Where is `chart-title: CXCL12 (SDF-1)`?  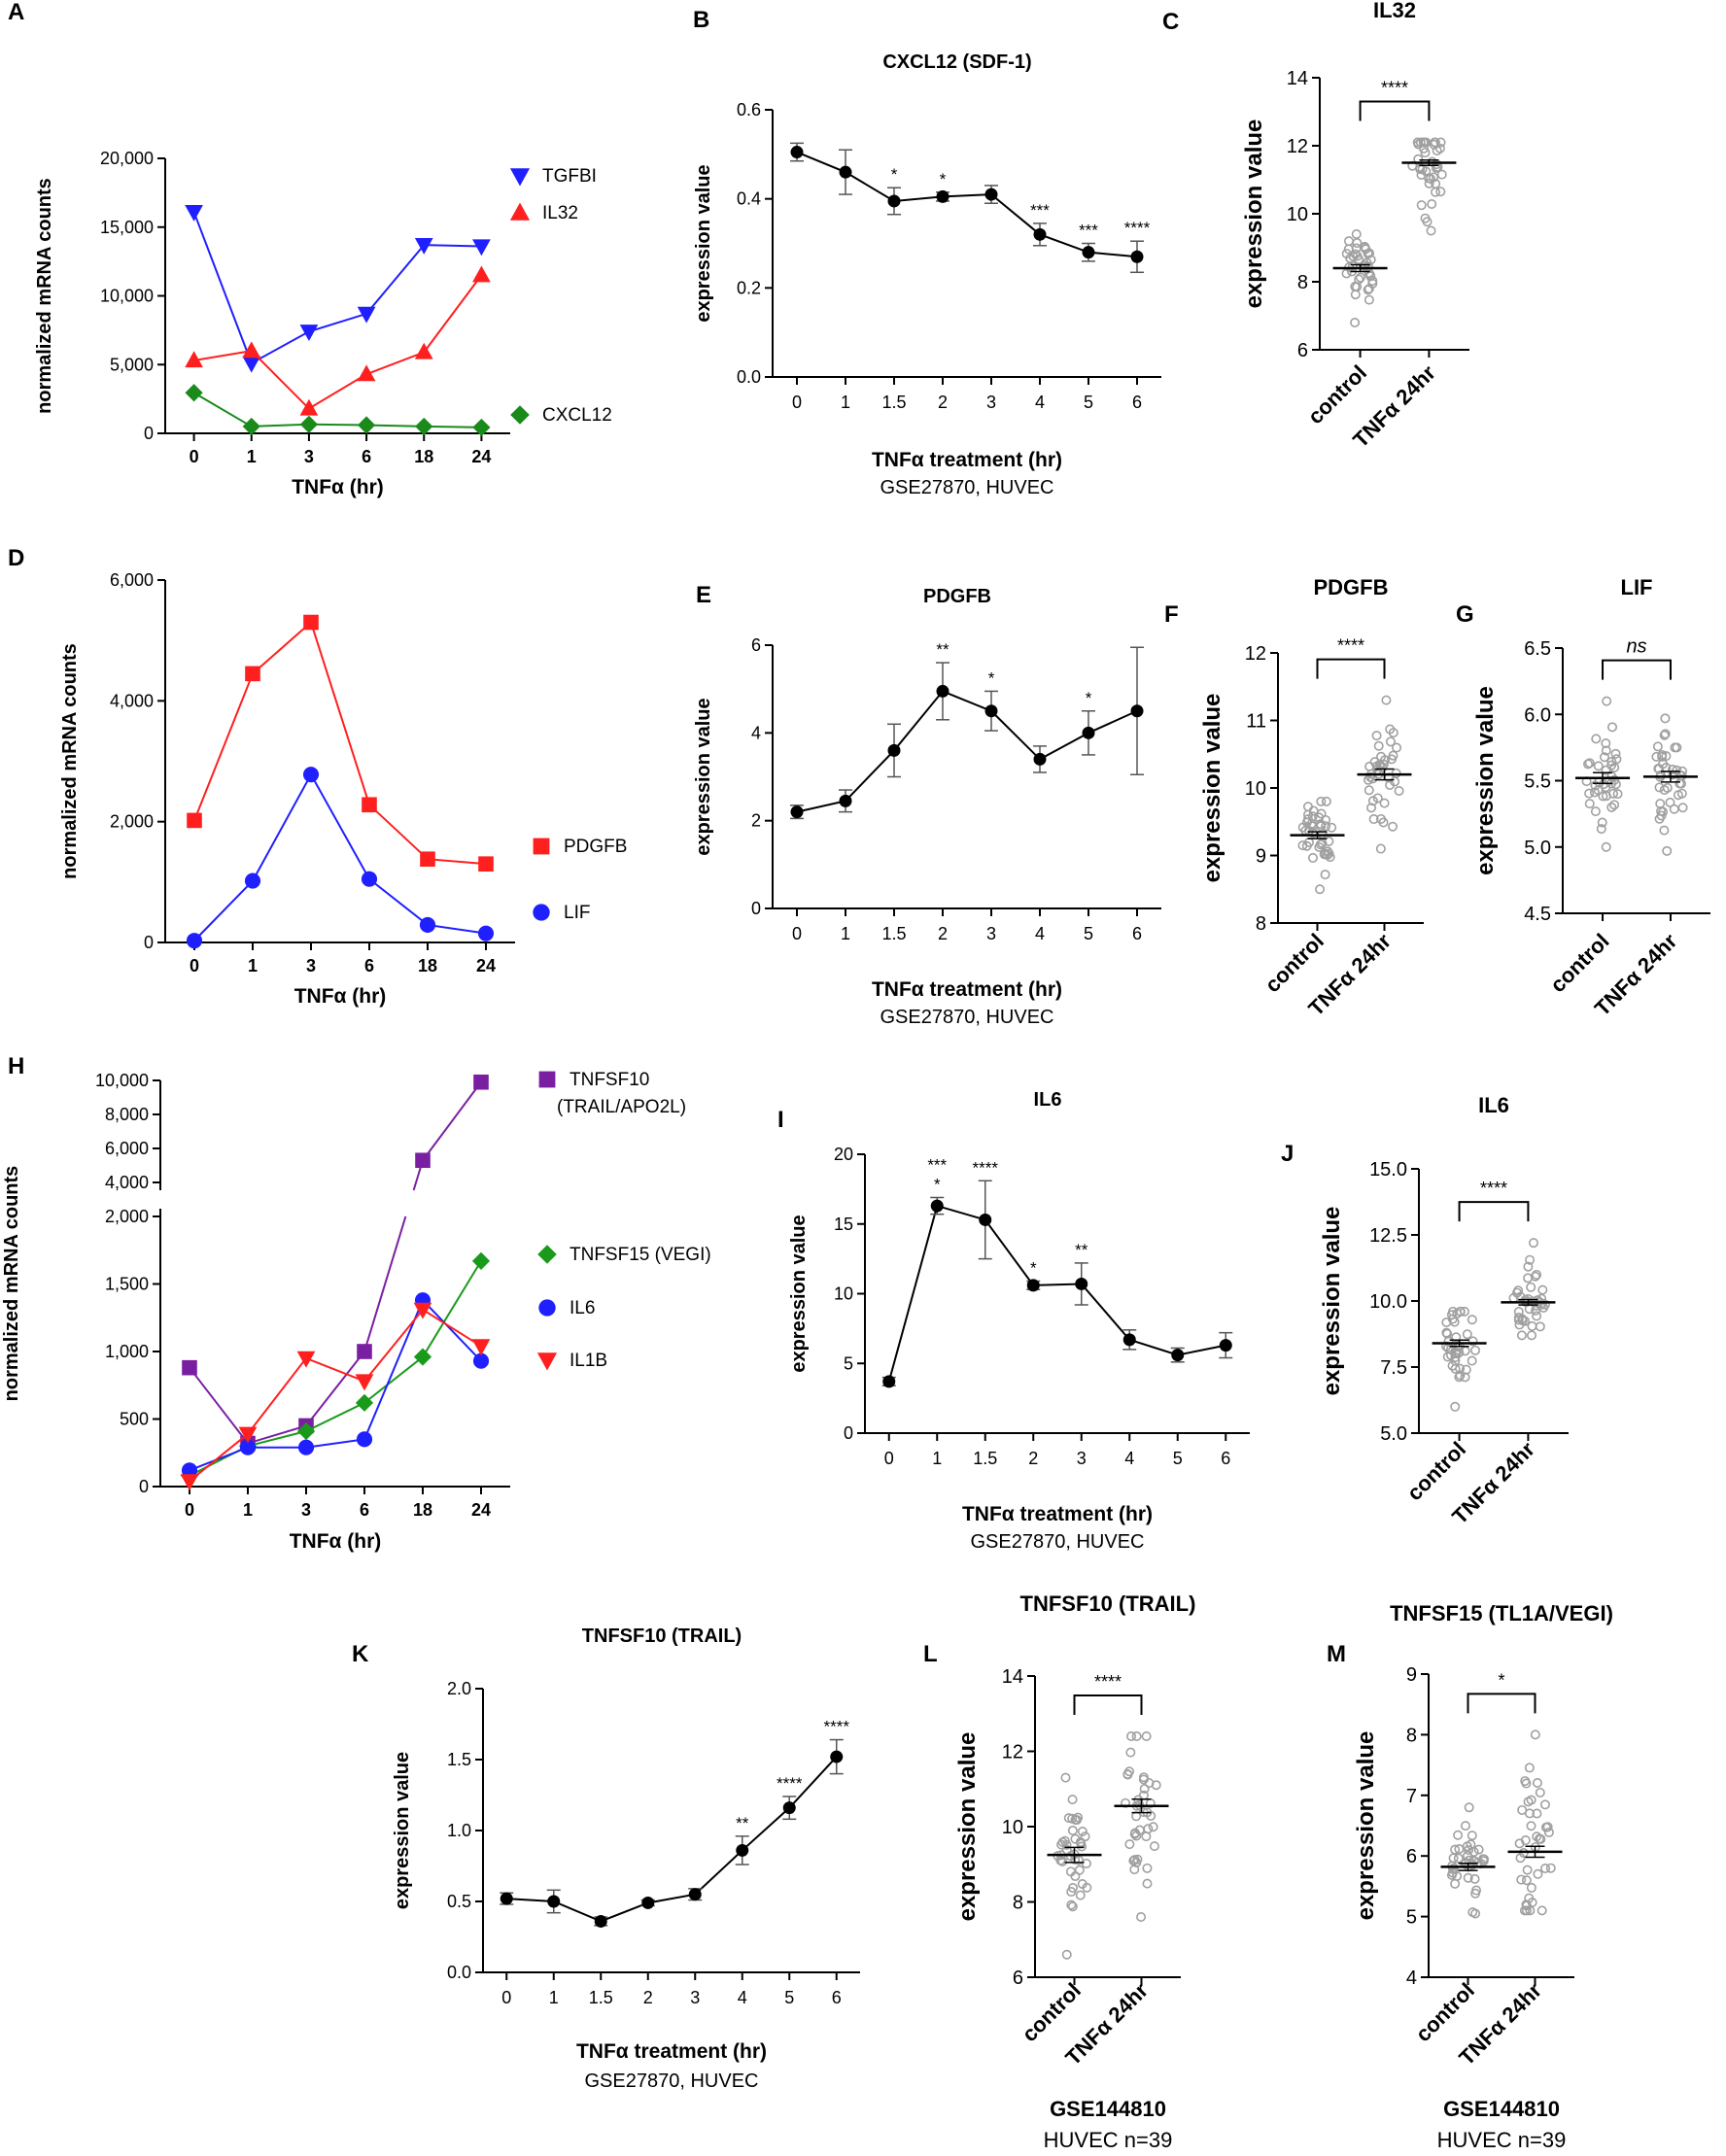
chart-title: CXCL12 (SDF-1) is located at coordinates (956, 62).